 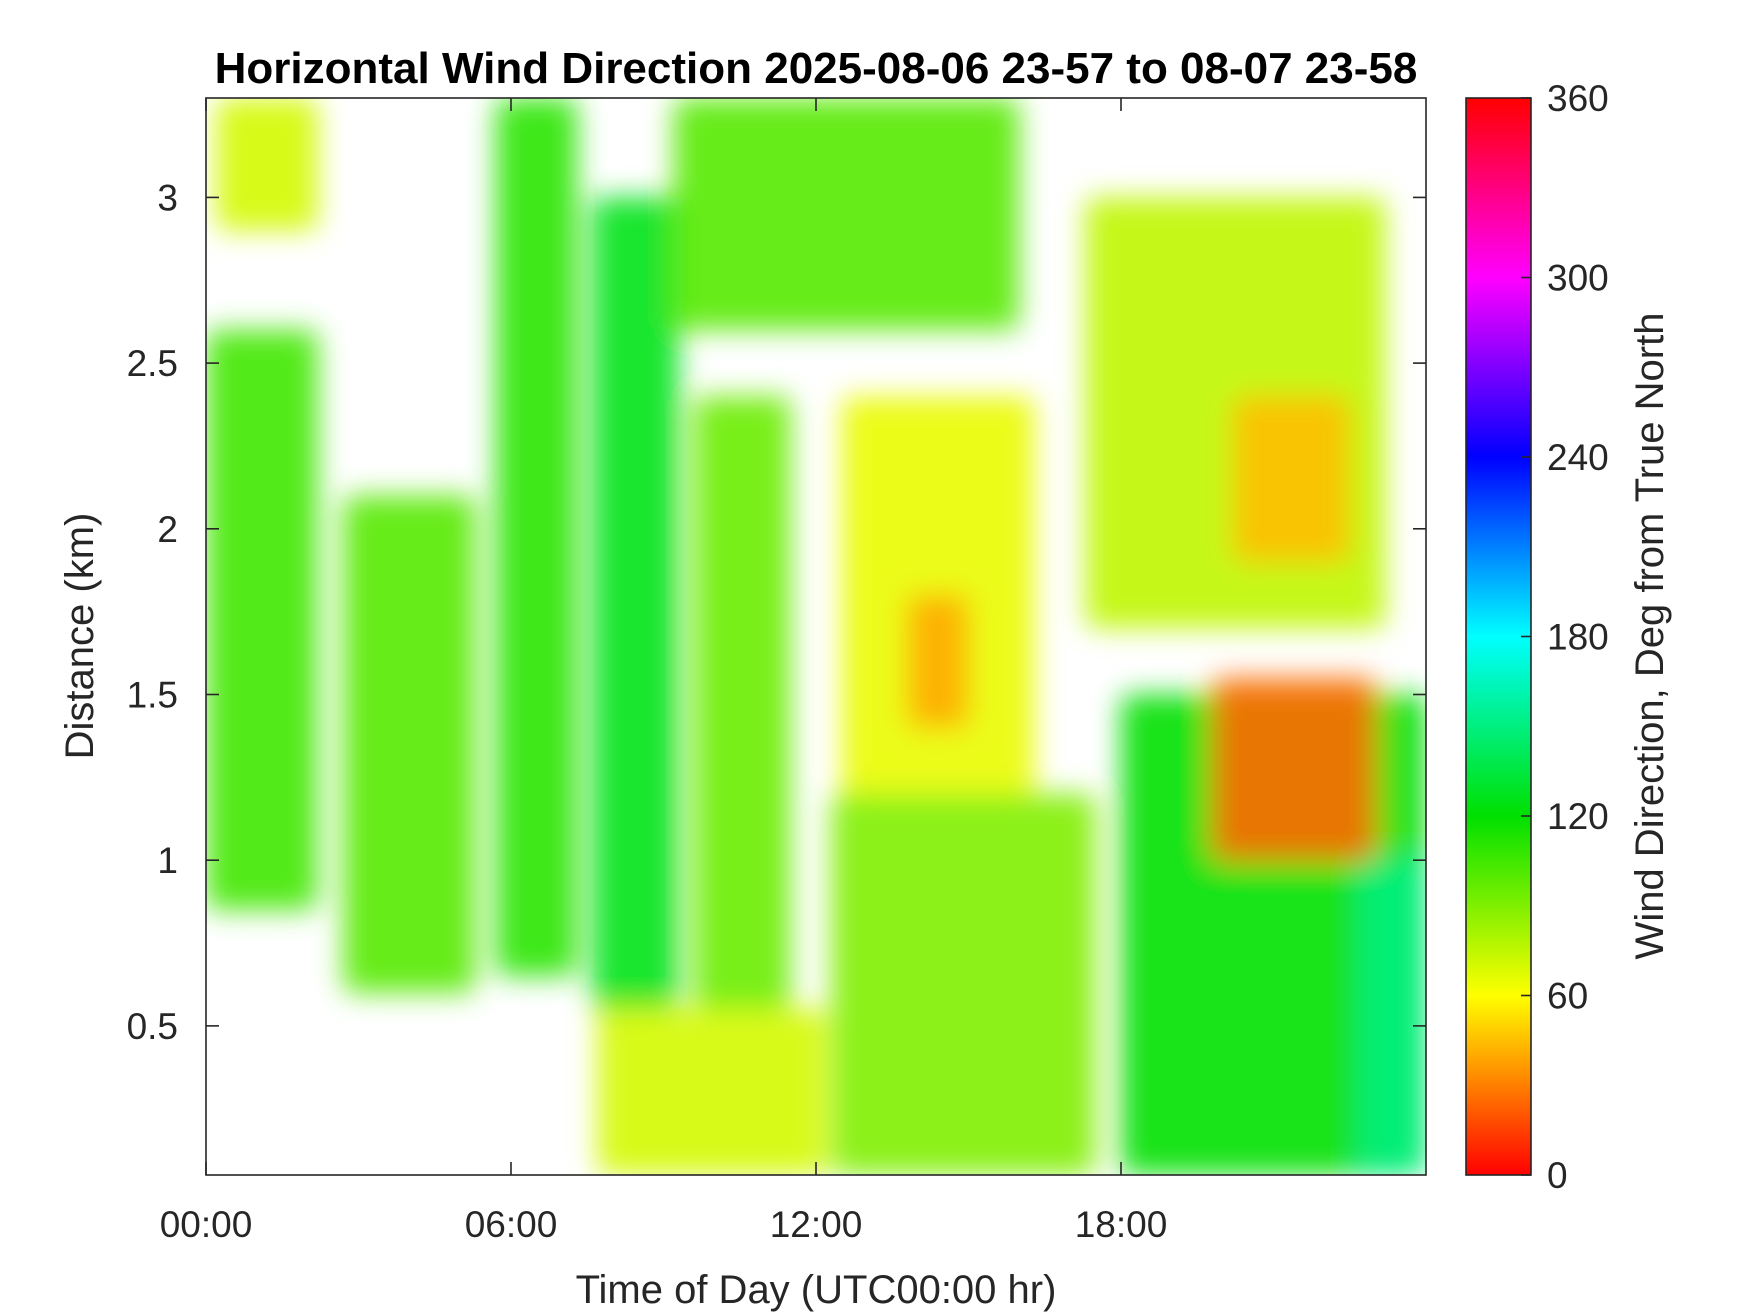 What do you see at coordinates (1557, 1175) in the screenshot?
I see `colorbar-tick-label: 0` at bounding box center [1557, 1175].